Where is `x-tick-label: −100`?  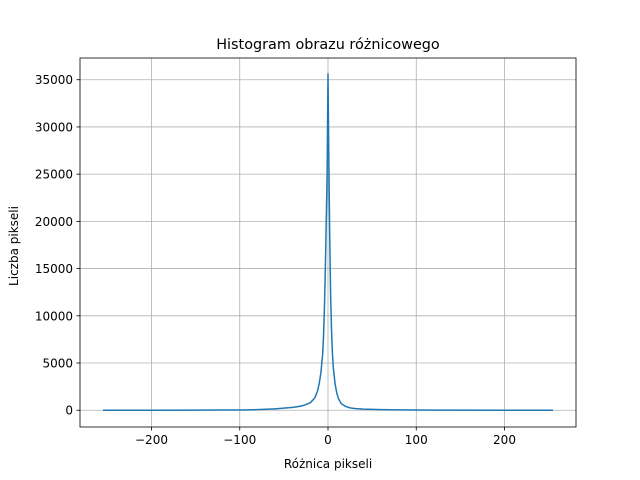 x-tick-label: −100 is located at coordinates (239, 440).